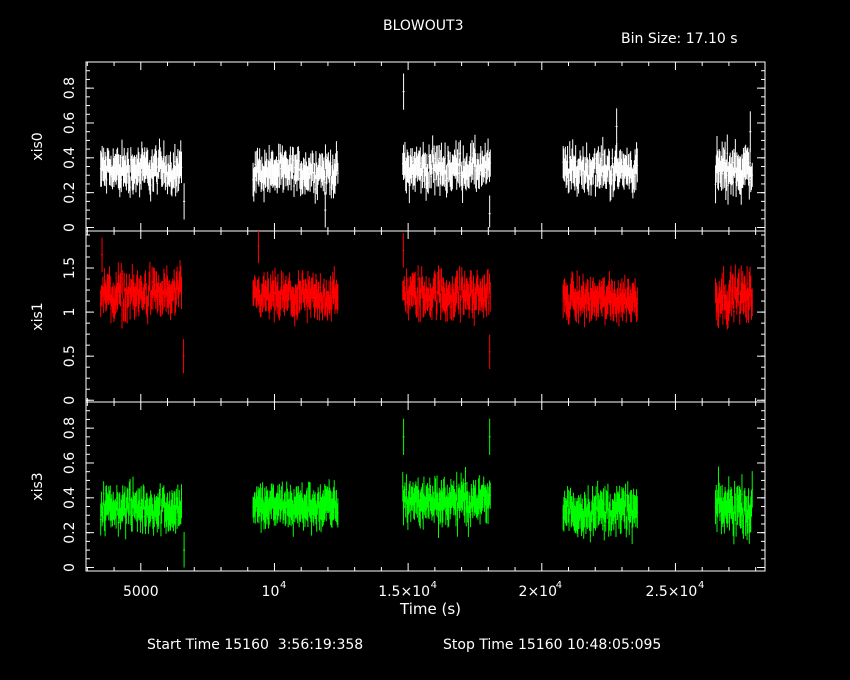  Describe the element at coordinates (38, 316) in the screenshot. I see `y-axis-label-xis1: xis1` at that location.